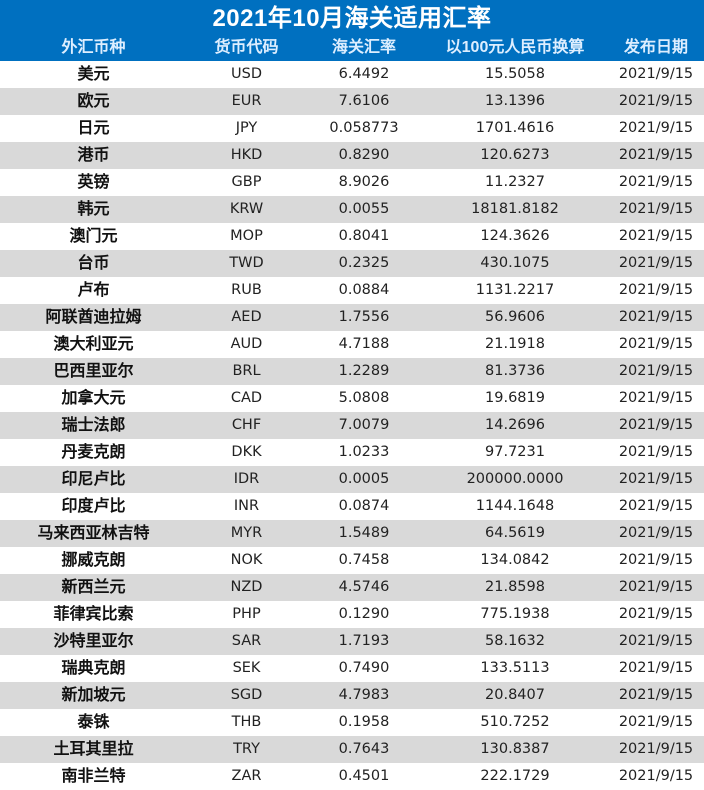 The width and height of the screenshot is (704, 790). I want to click on table-row: 港币 HKD 0.8290 120.6273 2021/9/15, so click(352, 155).